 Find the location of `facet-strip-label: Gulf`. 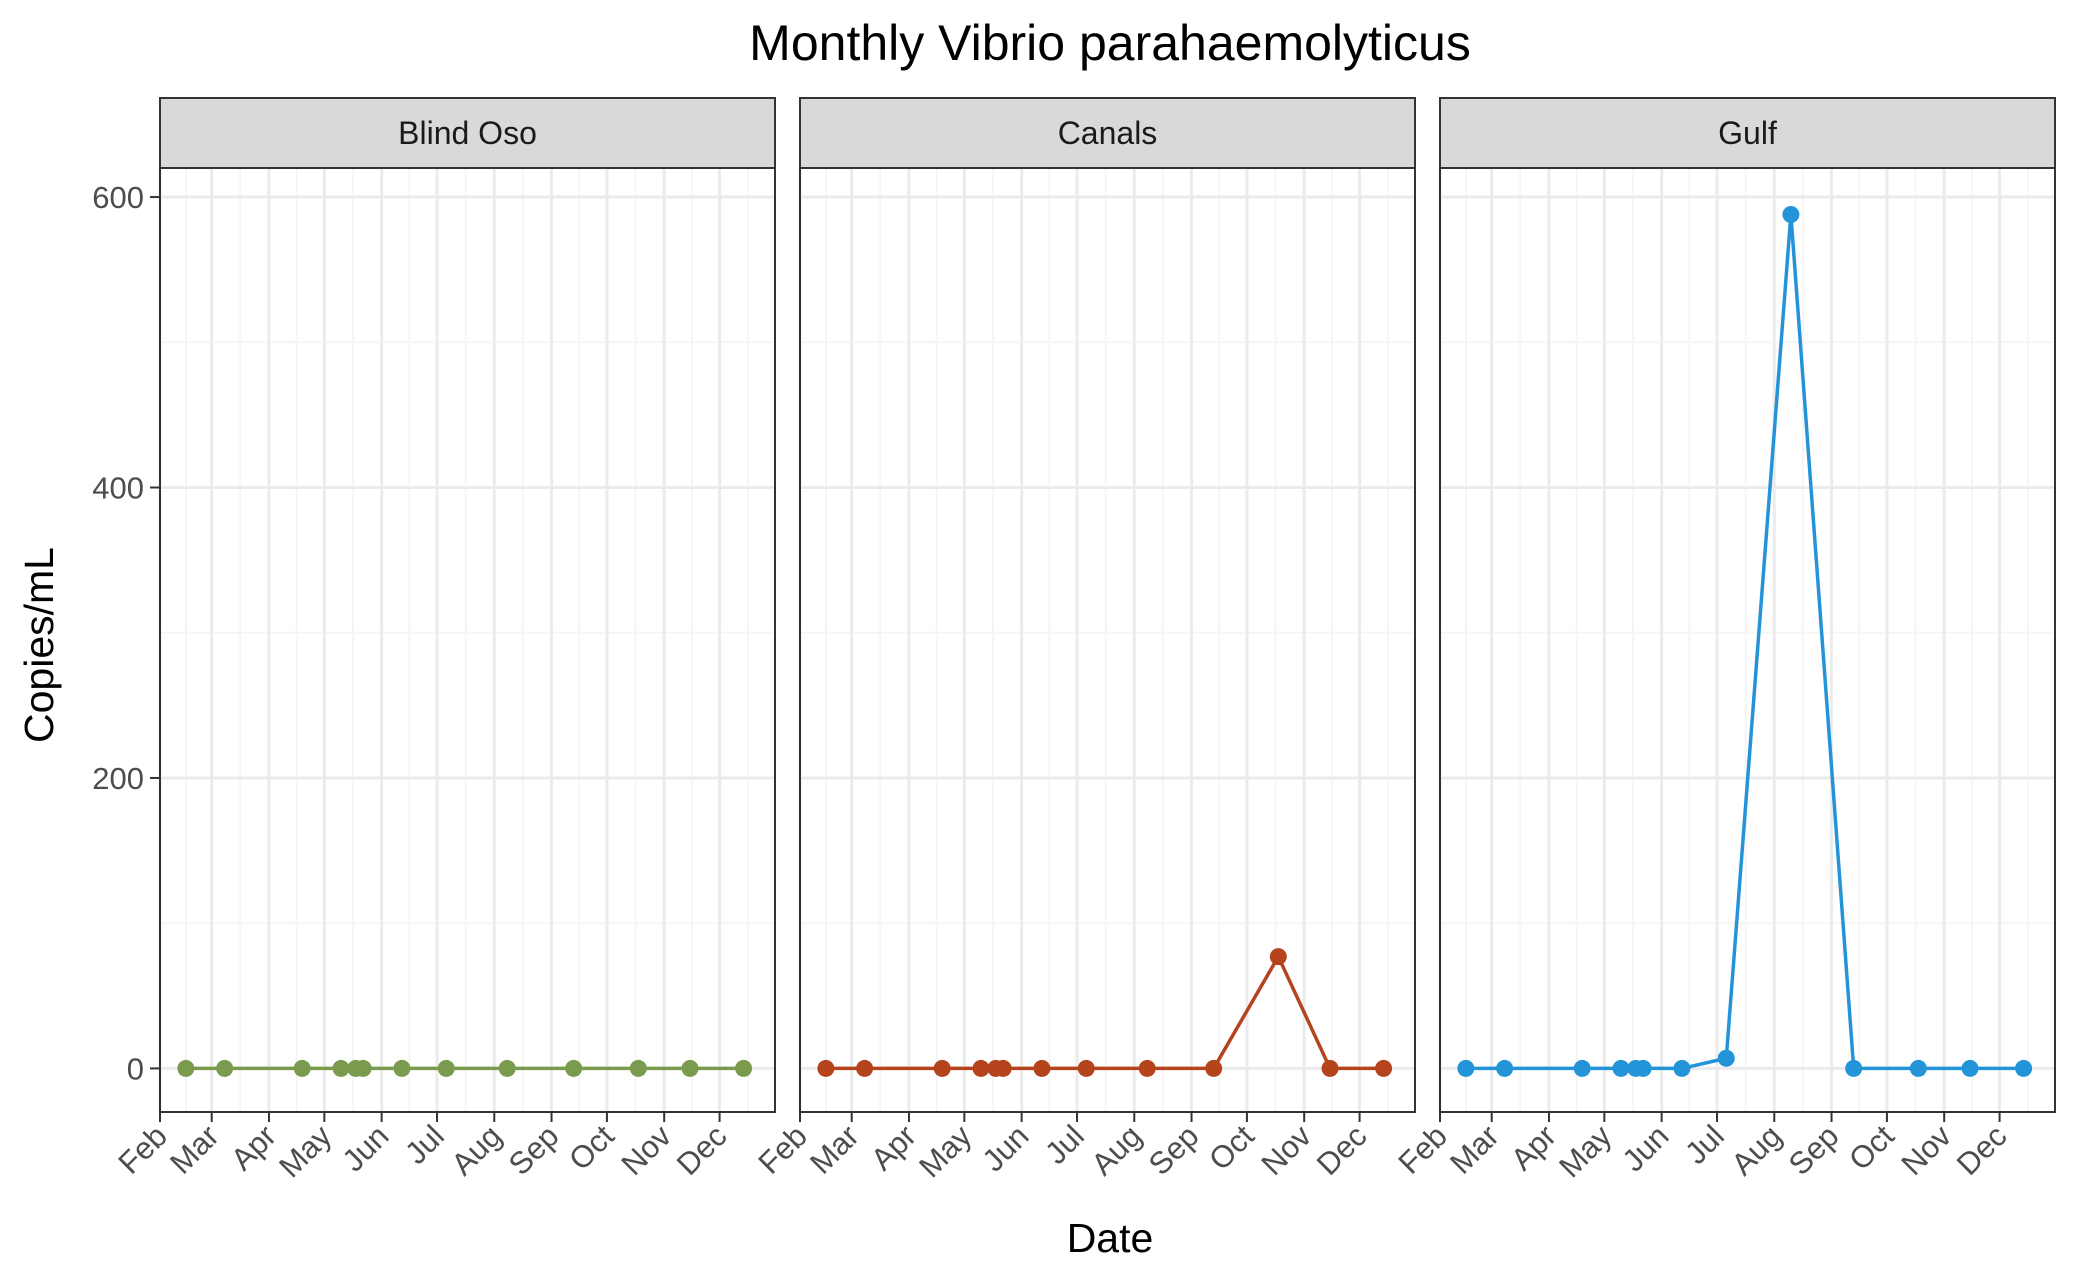

facet-strip-label: Gulf is located at coordinates (1747, 133).